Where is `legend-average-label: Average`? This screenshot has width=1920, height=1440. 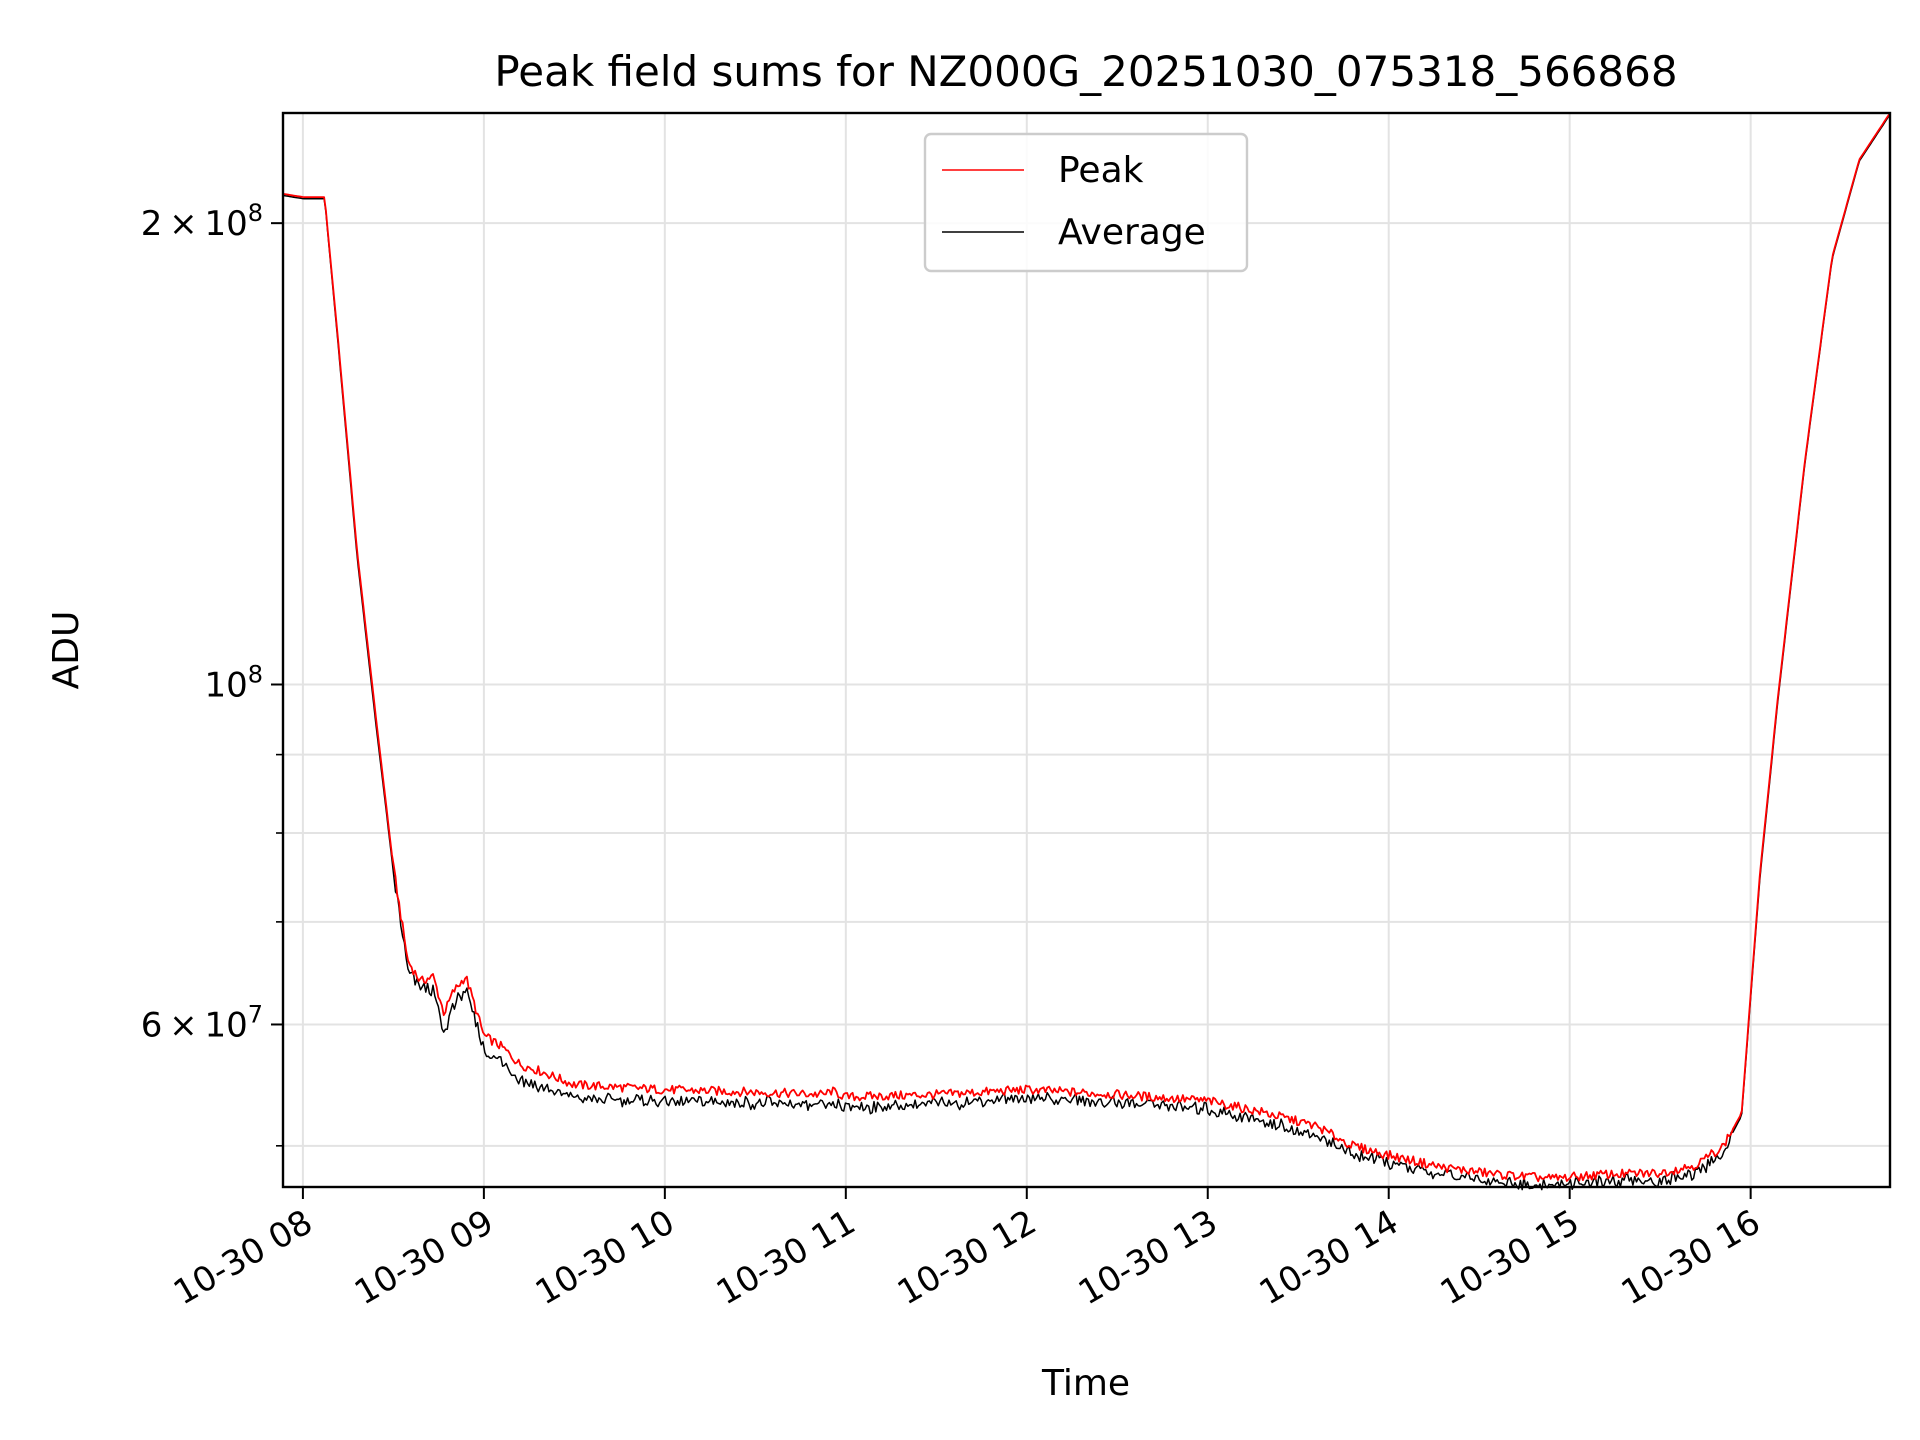 legend-average-label: Average is located at coordinates (1132, 232).